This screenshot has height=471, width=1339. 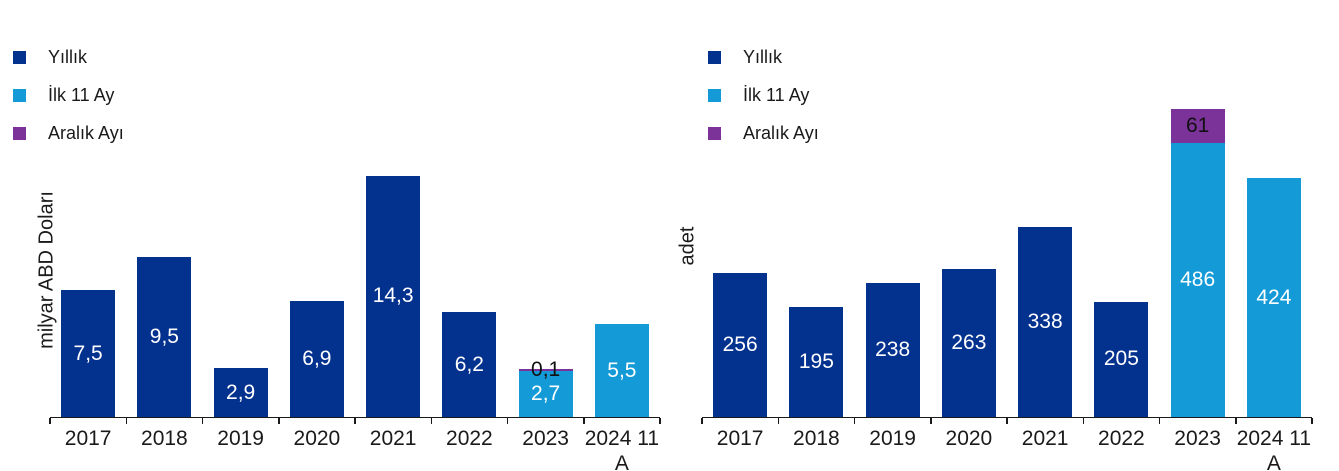 I want to click on y-axis-title: milyar ABD Doları, so click(x=46, y=270).